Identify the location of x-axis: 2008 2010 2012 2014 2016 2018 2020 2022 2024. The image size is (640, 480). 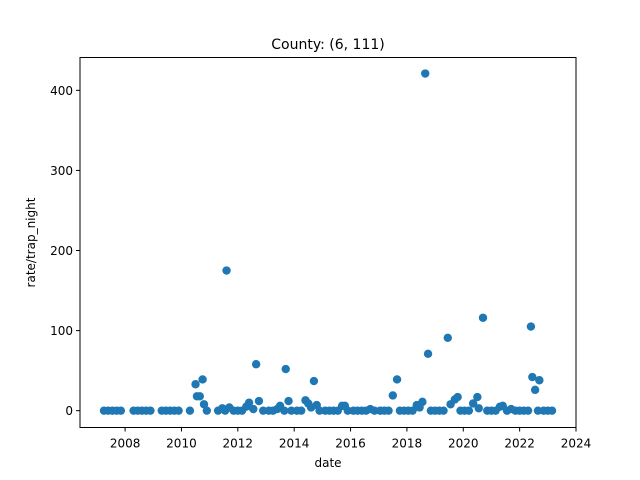
(351, 439).